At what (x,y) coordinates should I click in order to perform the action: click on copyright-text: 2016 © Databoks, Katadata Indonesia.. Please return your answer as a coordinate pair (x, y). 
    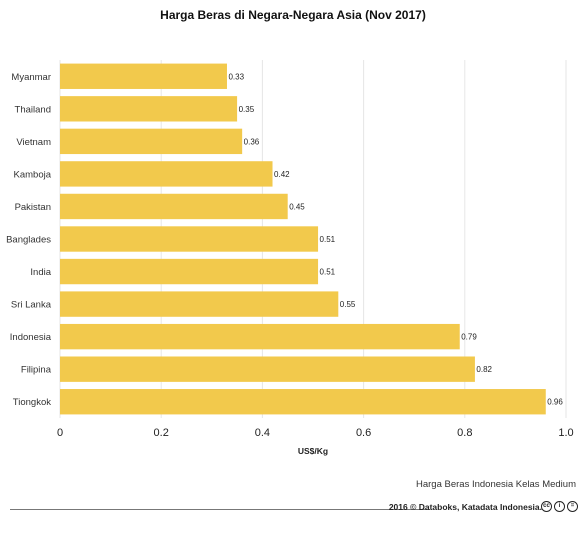
    Looking at the image, I should click on (465, 507).